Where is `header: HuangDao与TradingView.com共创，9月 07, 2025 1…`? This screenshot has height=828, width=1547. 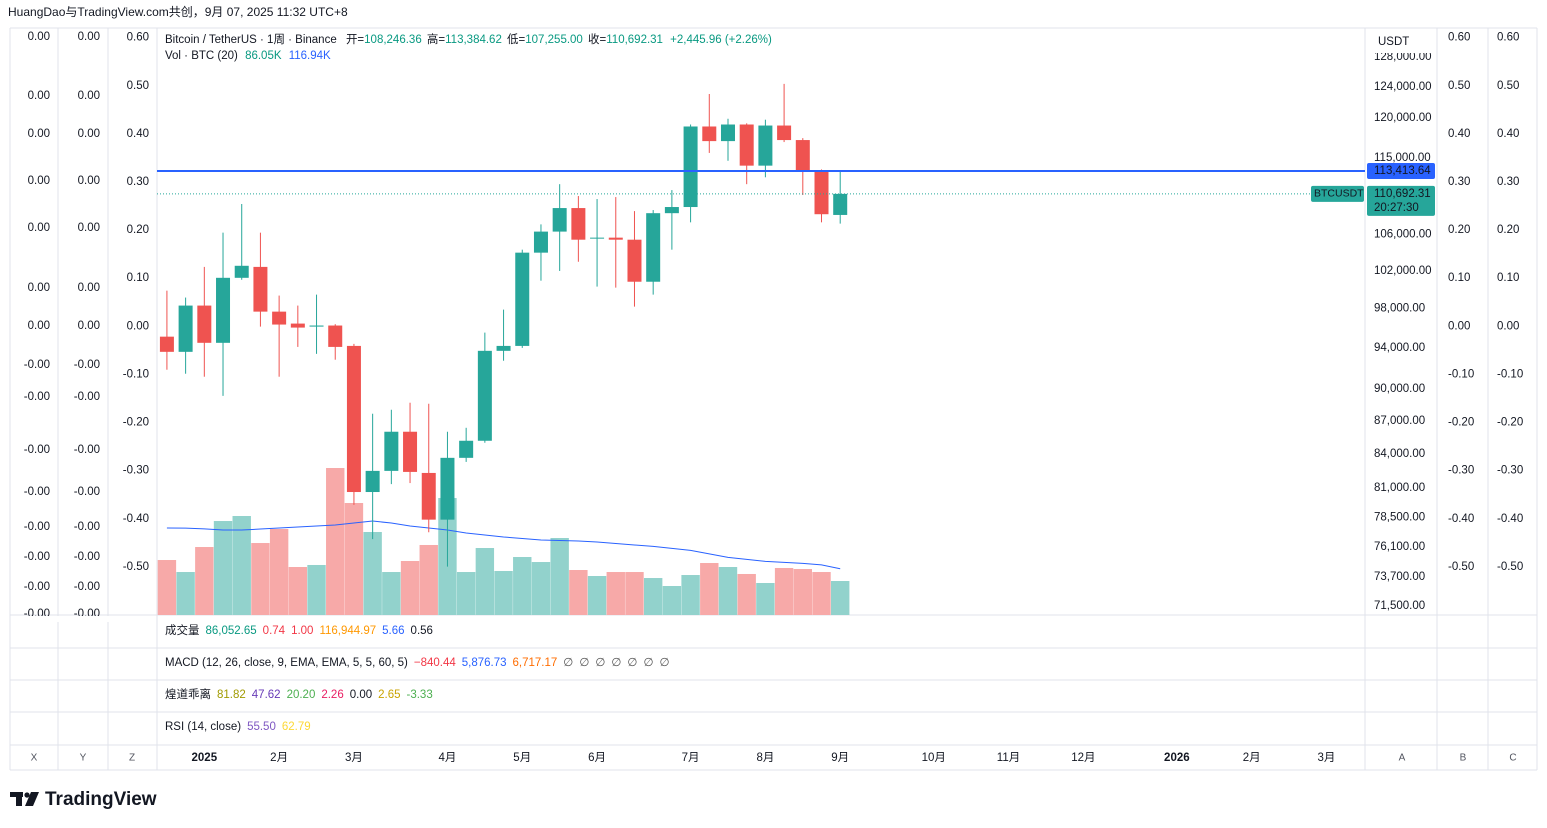 header: HuangDao与TradingView.com共创，9月 07, 2025 1… is located at coordinates (178, 12).